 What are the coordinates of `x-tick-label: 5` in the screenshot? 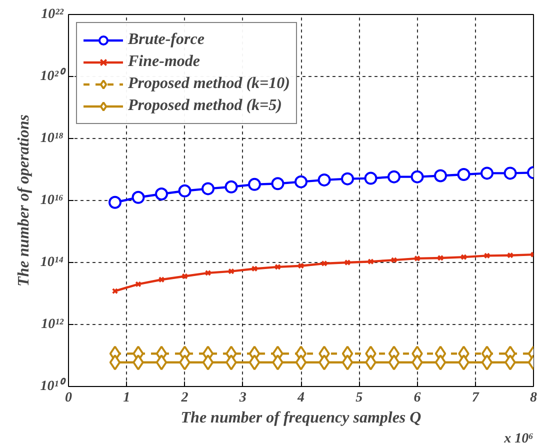 It's located at (359, 398).